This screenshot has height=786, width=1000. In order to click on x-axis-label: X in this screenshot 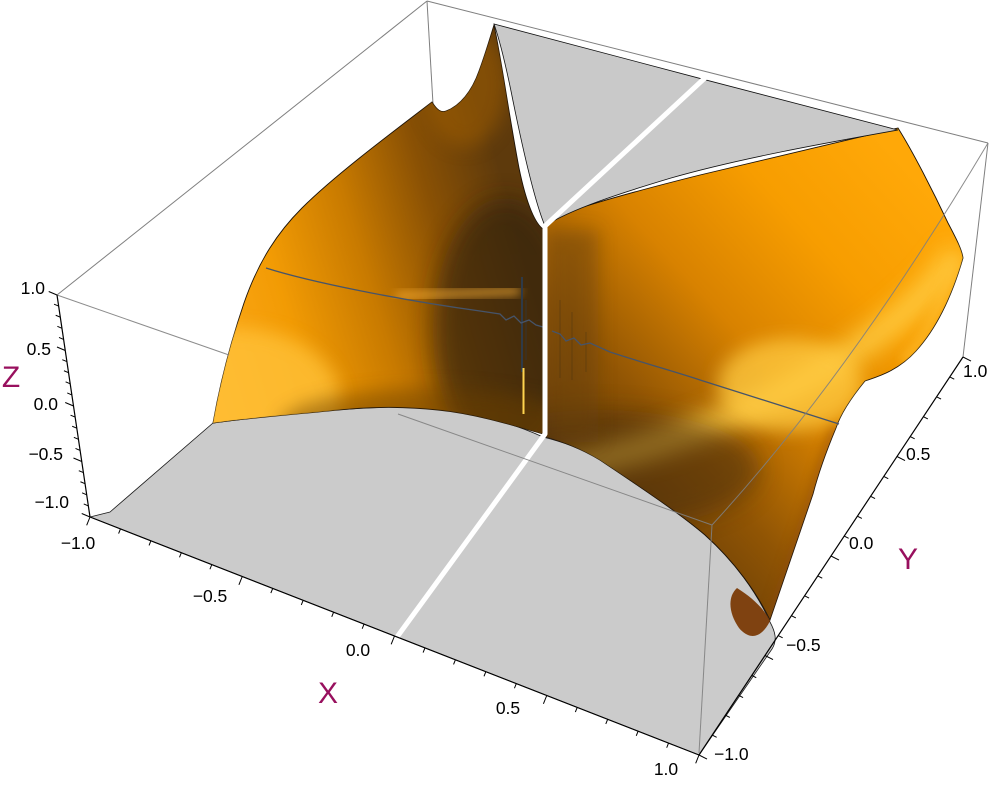, I will do `click(328, 693)`.